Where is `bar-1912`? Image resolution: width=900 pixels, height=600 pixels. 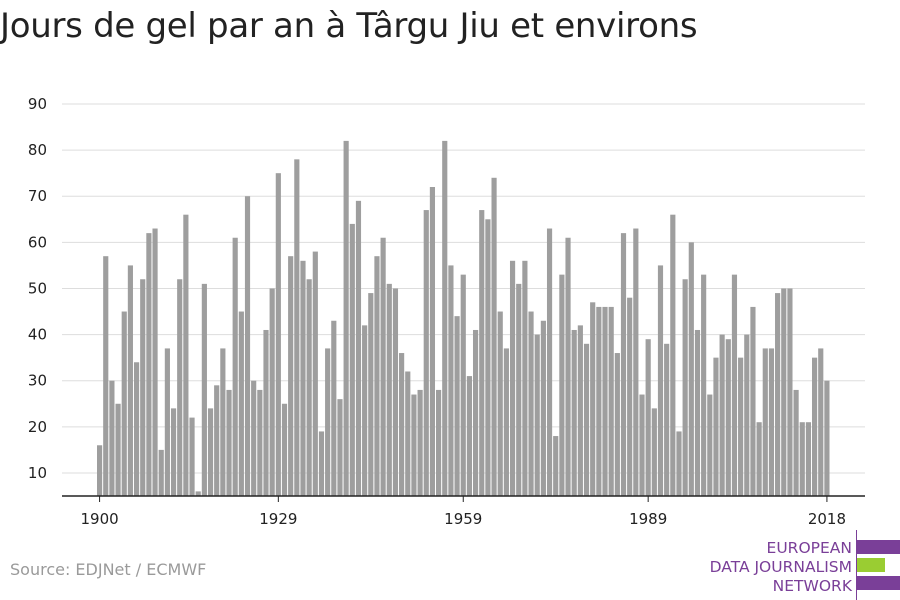
bar-1912 is located at coordinates (173, 452).